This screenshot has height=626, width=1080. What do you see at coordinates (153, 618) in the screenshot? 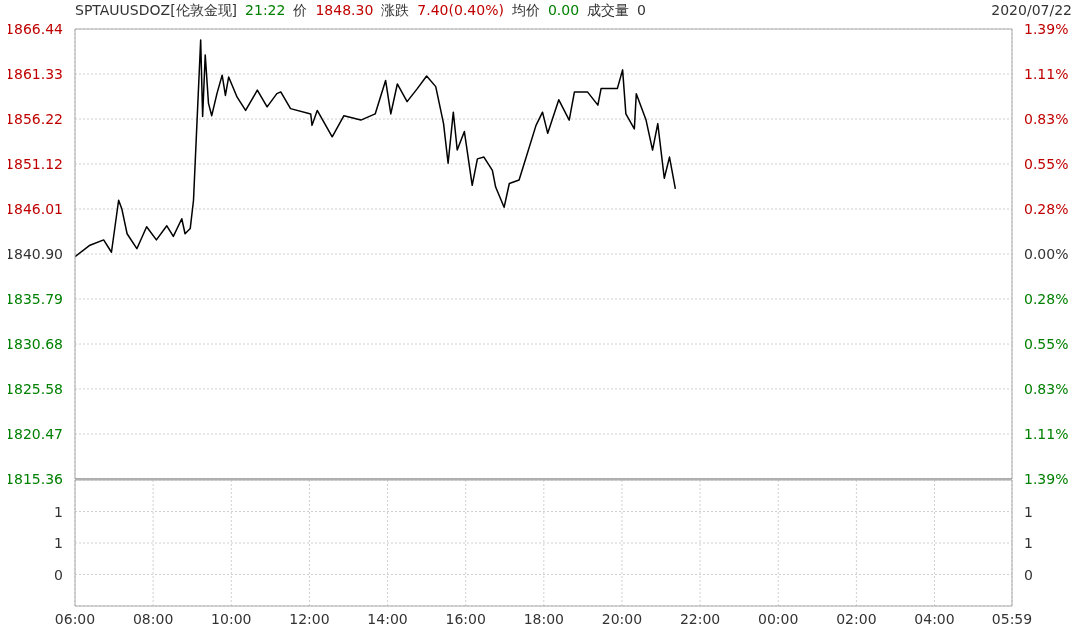
I see `x-tick-label: 08:00` at bounding box center [153, 618].